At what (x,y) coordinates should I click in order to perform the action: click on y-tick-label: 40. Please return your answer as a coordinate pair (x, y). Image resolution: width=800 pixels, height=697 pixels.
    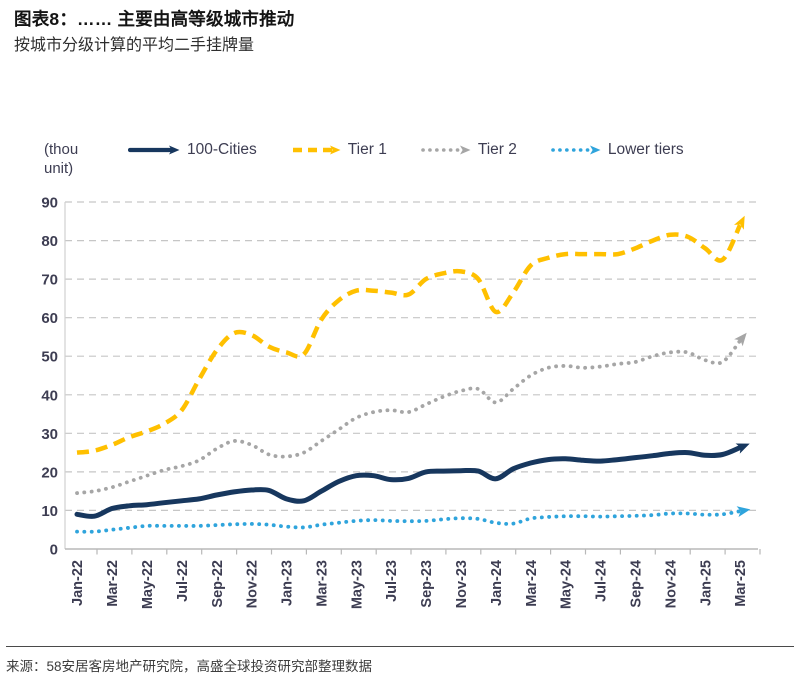
    Looking at the image, I should click on (49, 395).